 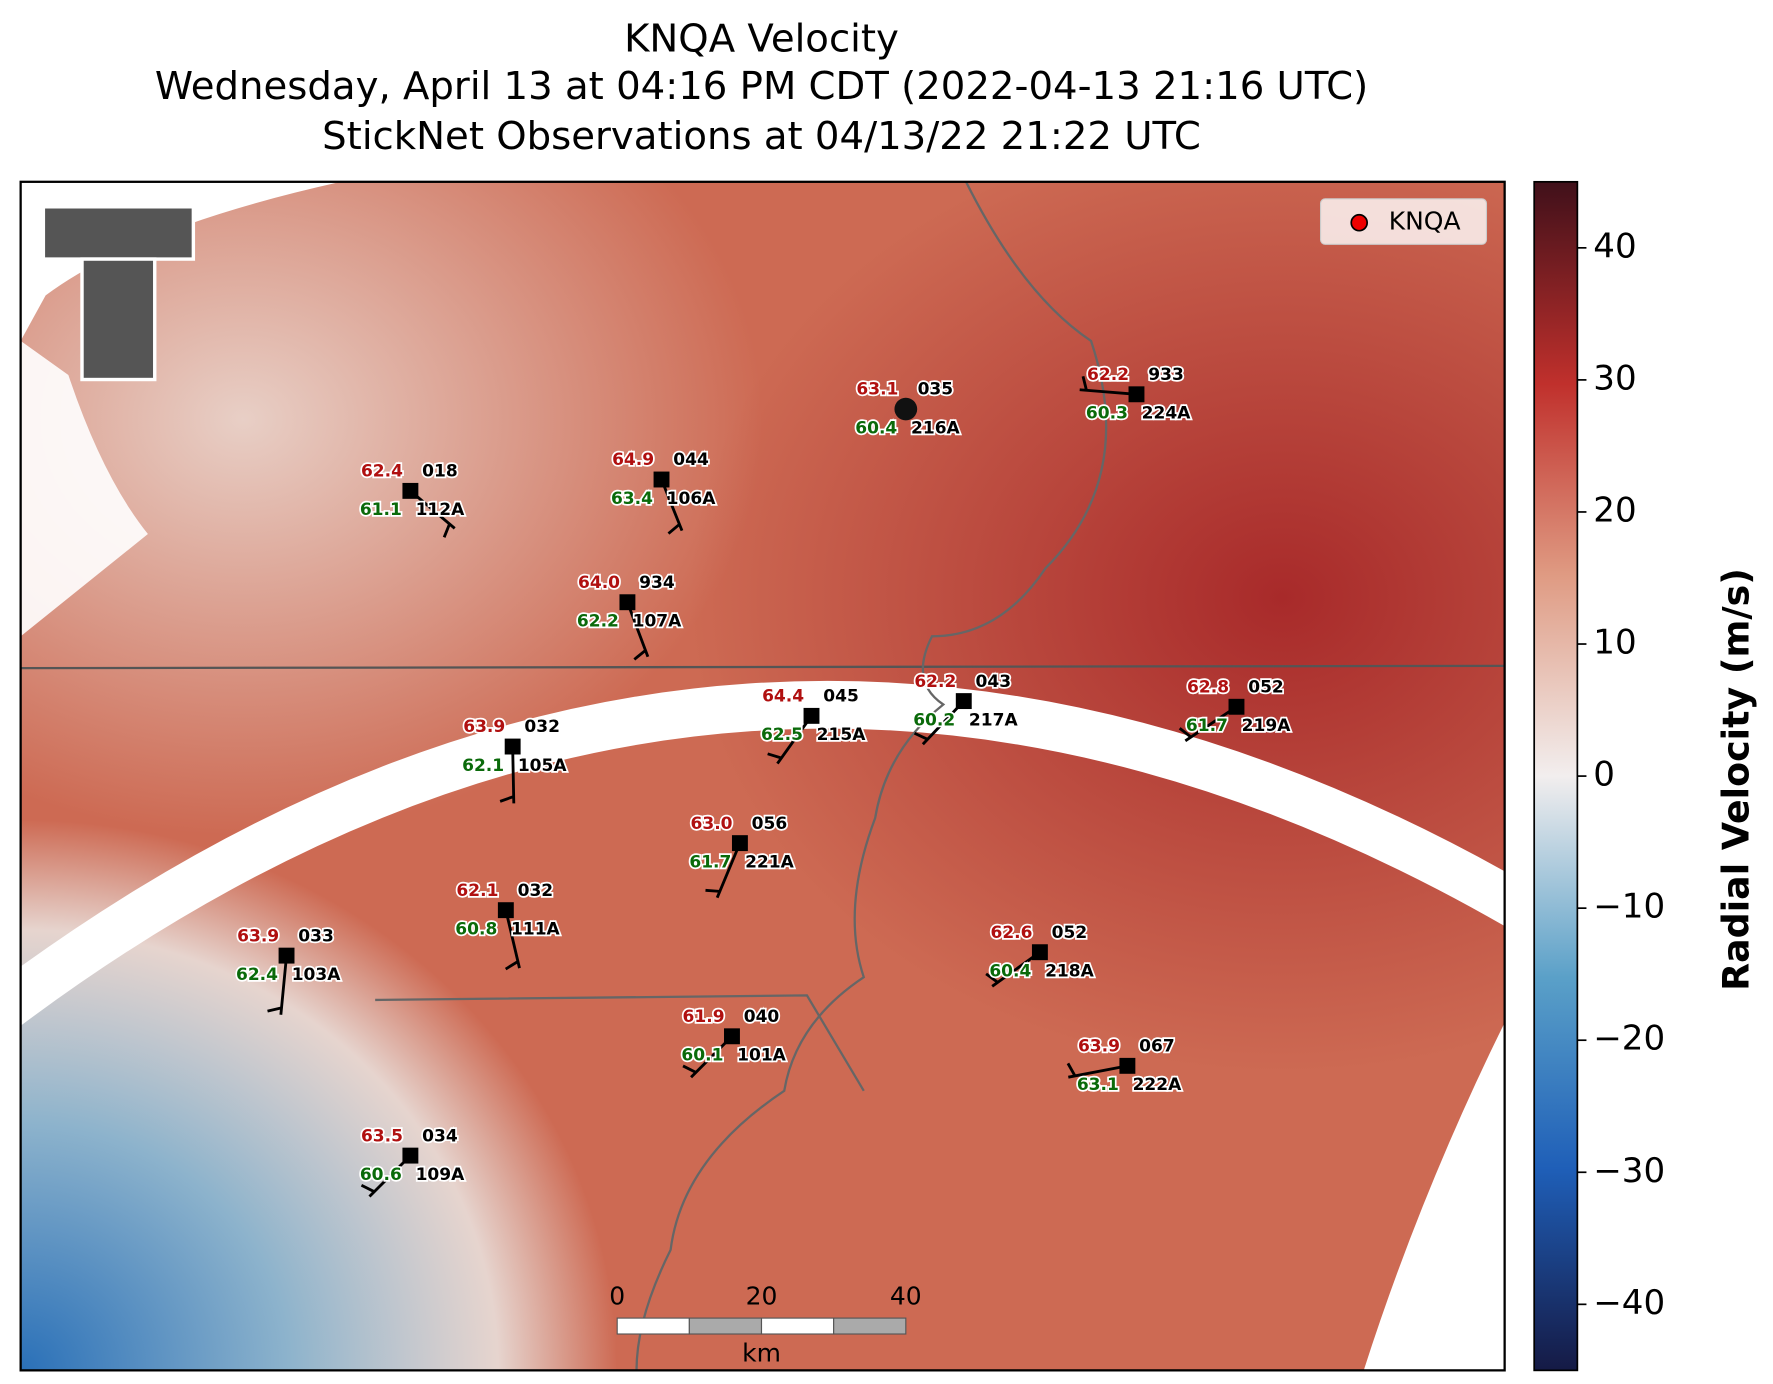 What do you see at coordinates (382, 1136) in the screenshot?
I see `temperature: 63.5` at bounding box center [382, 1136].